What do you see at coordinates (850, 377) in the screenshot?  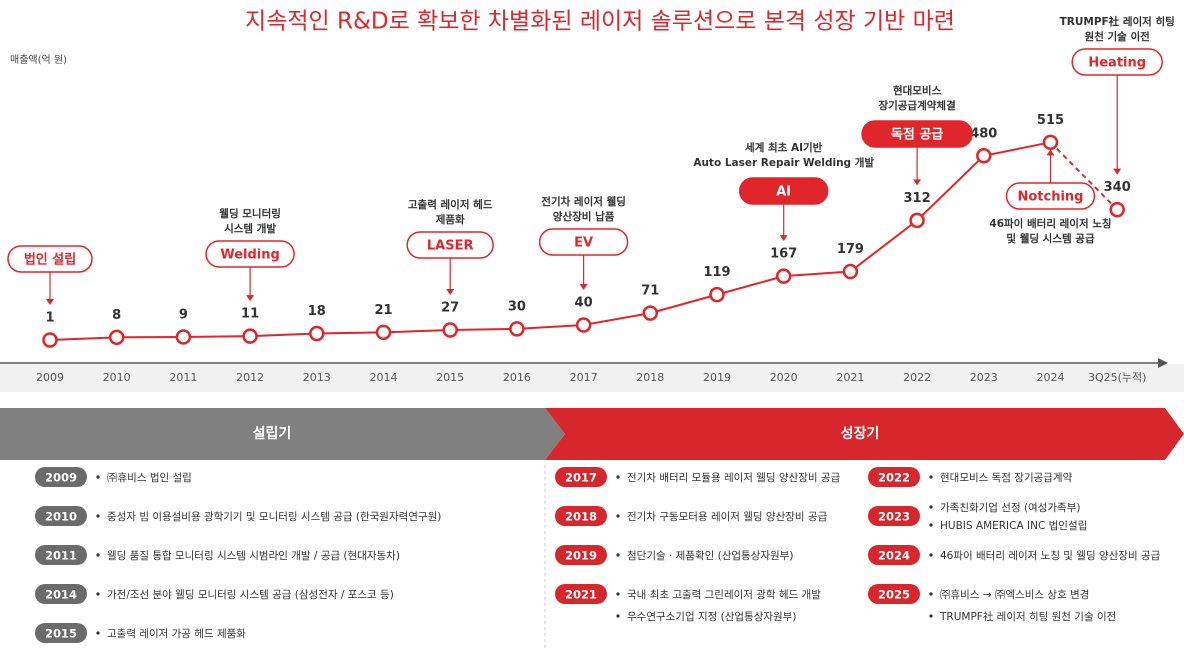 I see `x-tick-label: 2021` at bounding box center [850, 377].